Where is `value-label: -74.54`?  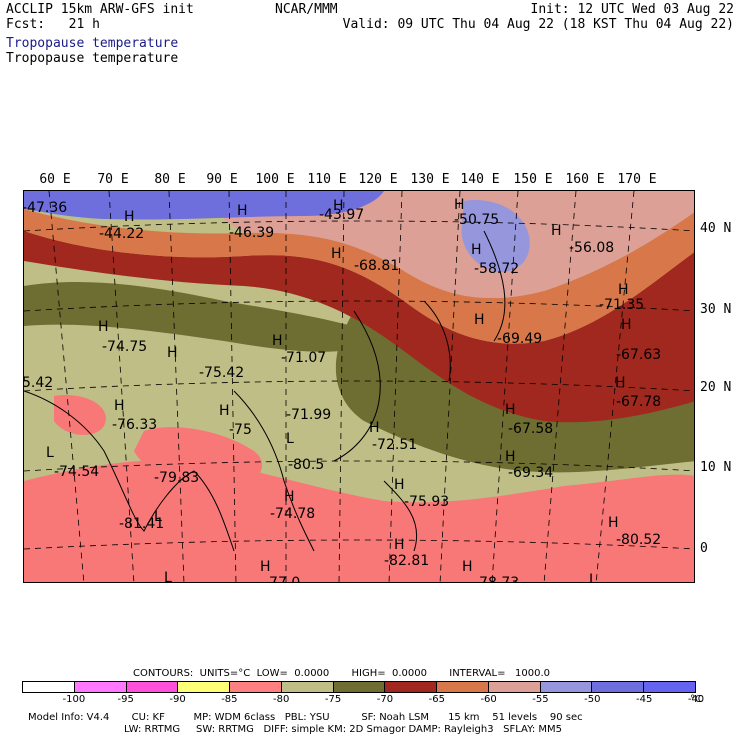
value-label: -74.54 is located at coordinates (76, 472).